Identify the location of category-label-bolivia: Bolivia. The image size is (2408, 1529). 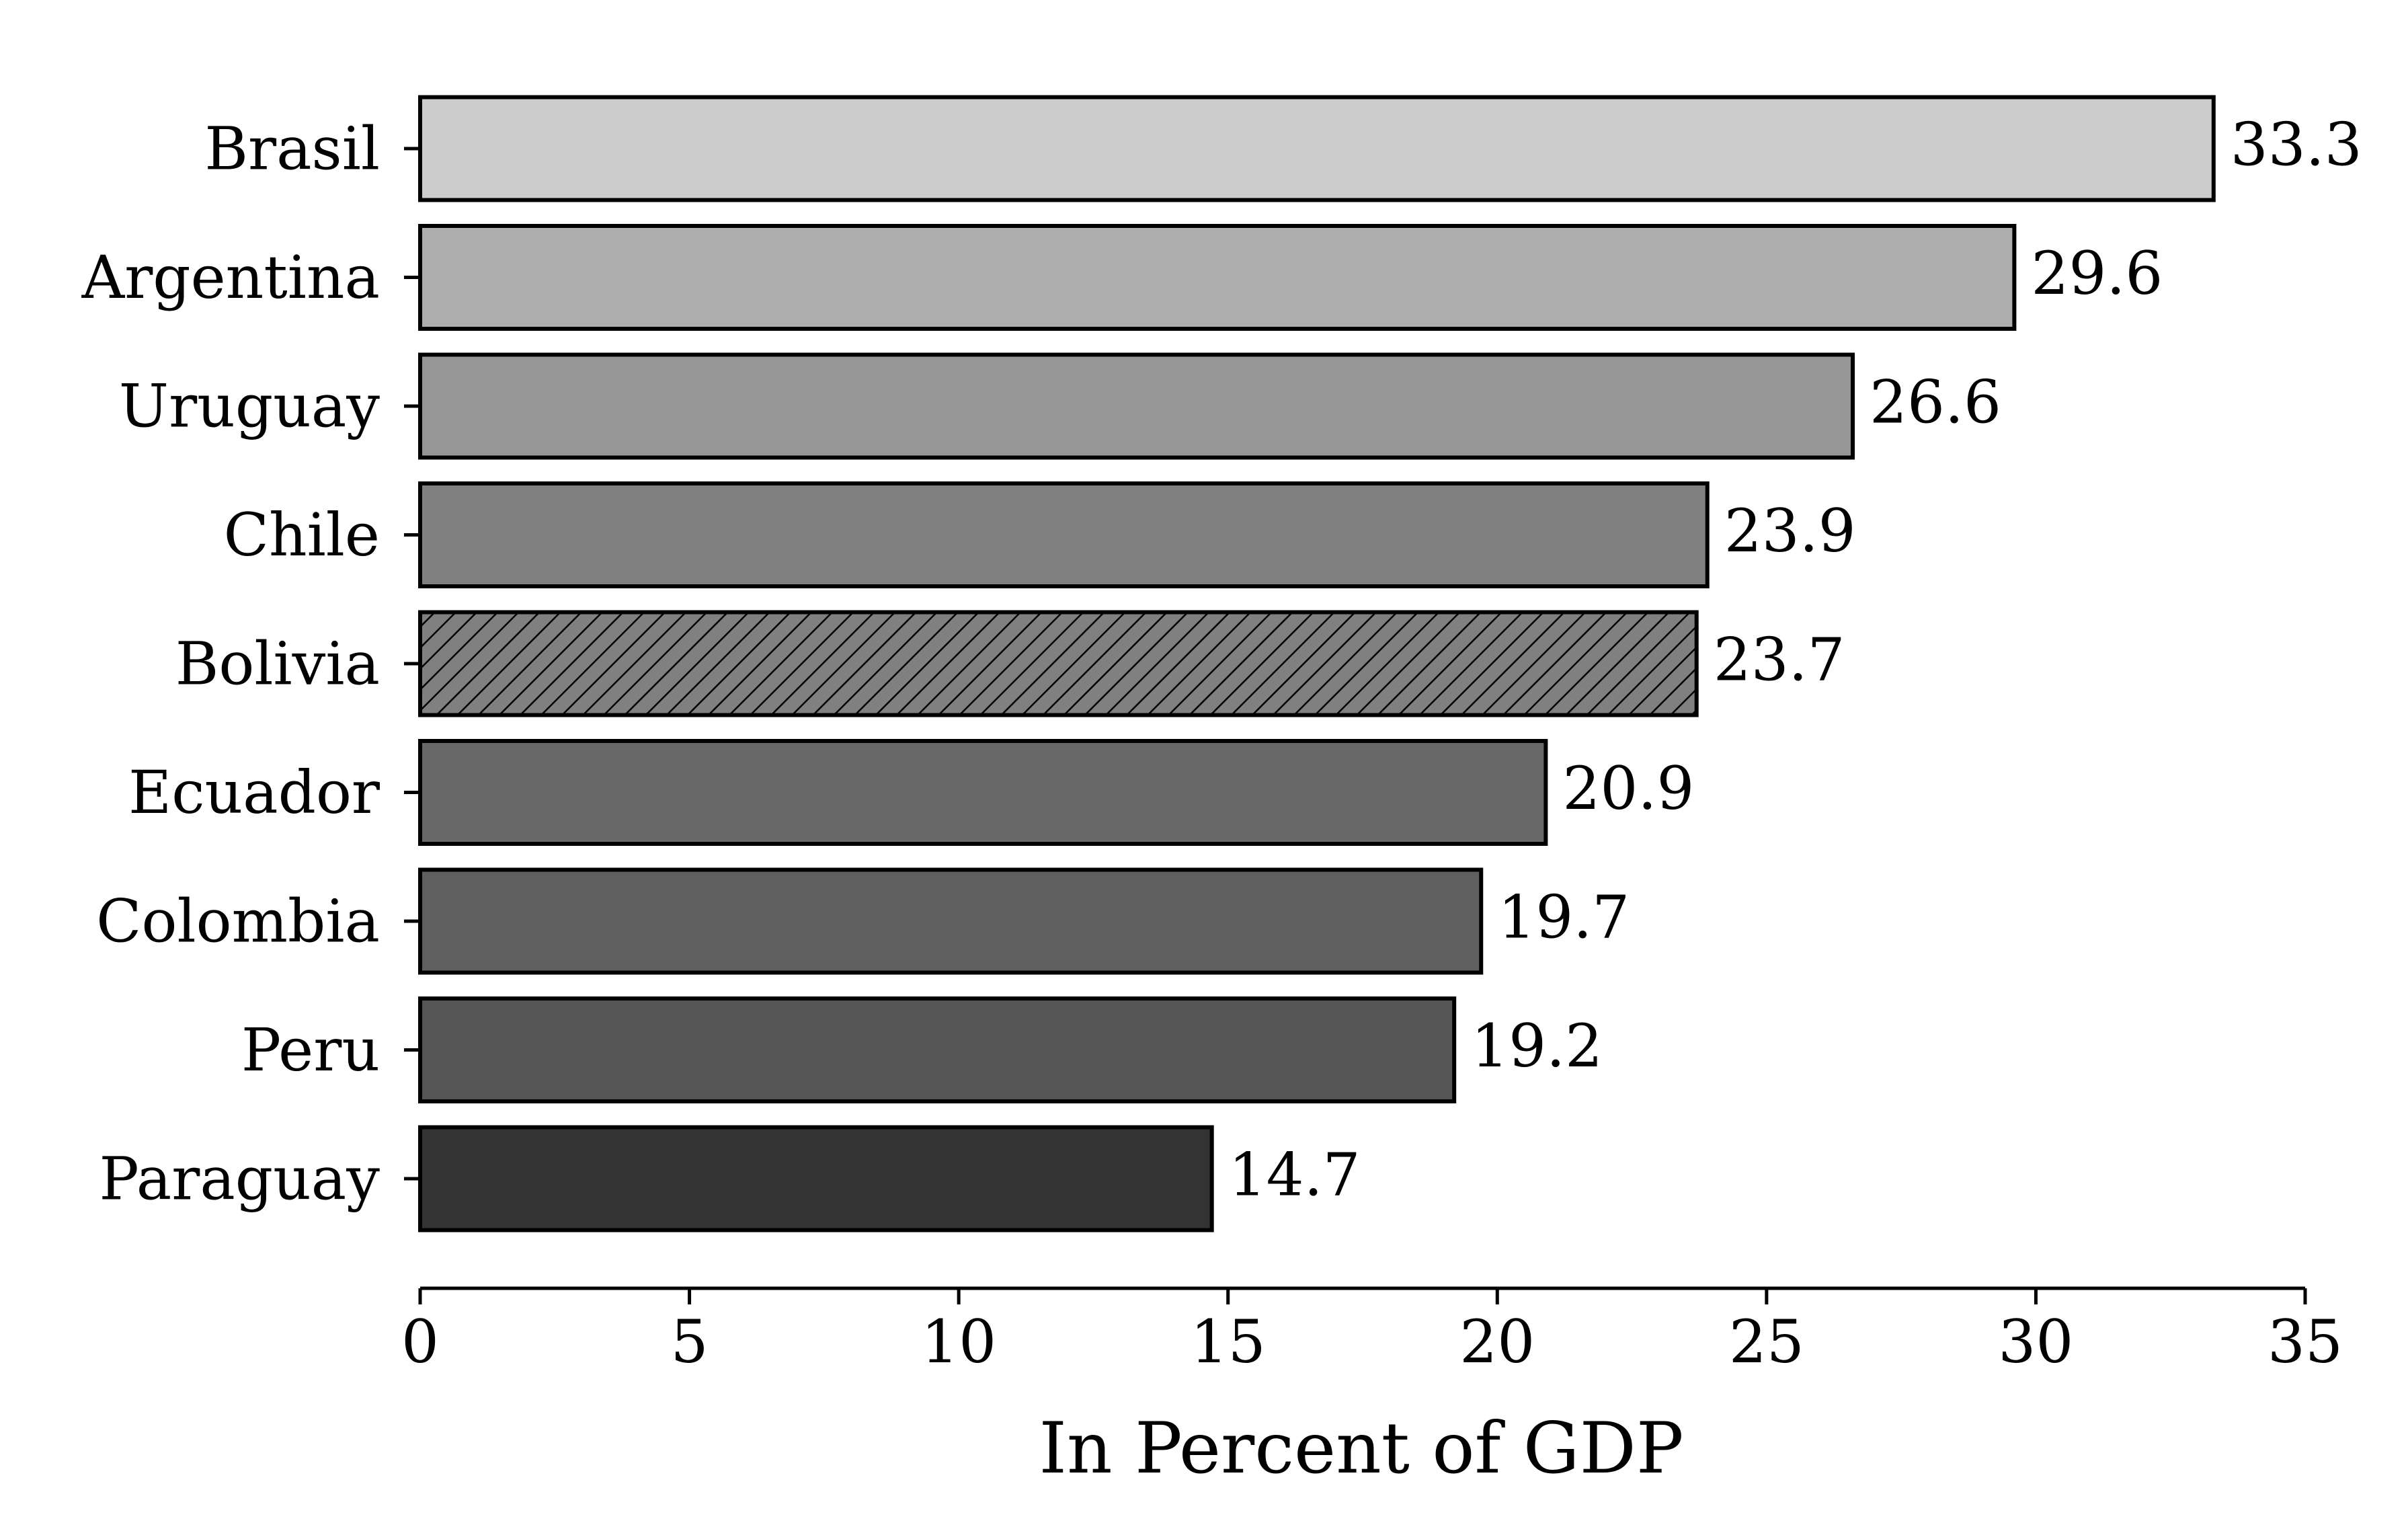
(277, 664).